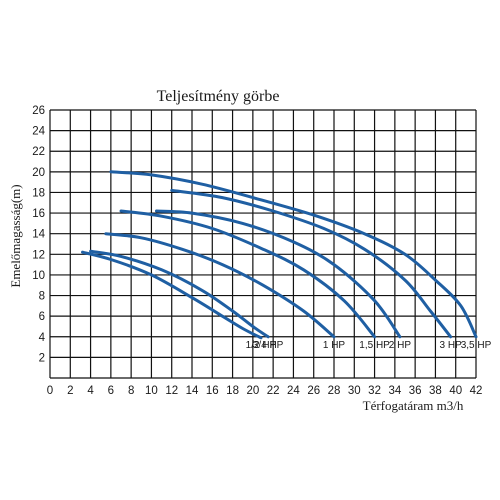  Describe the element at coordinates (42, 358) in the screenshot. I see `y-tick-label: 2` at that location.